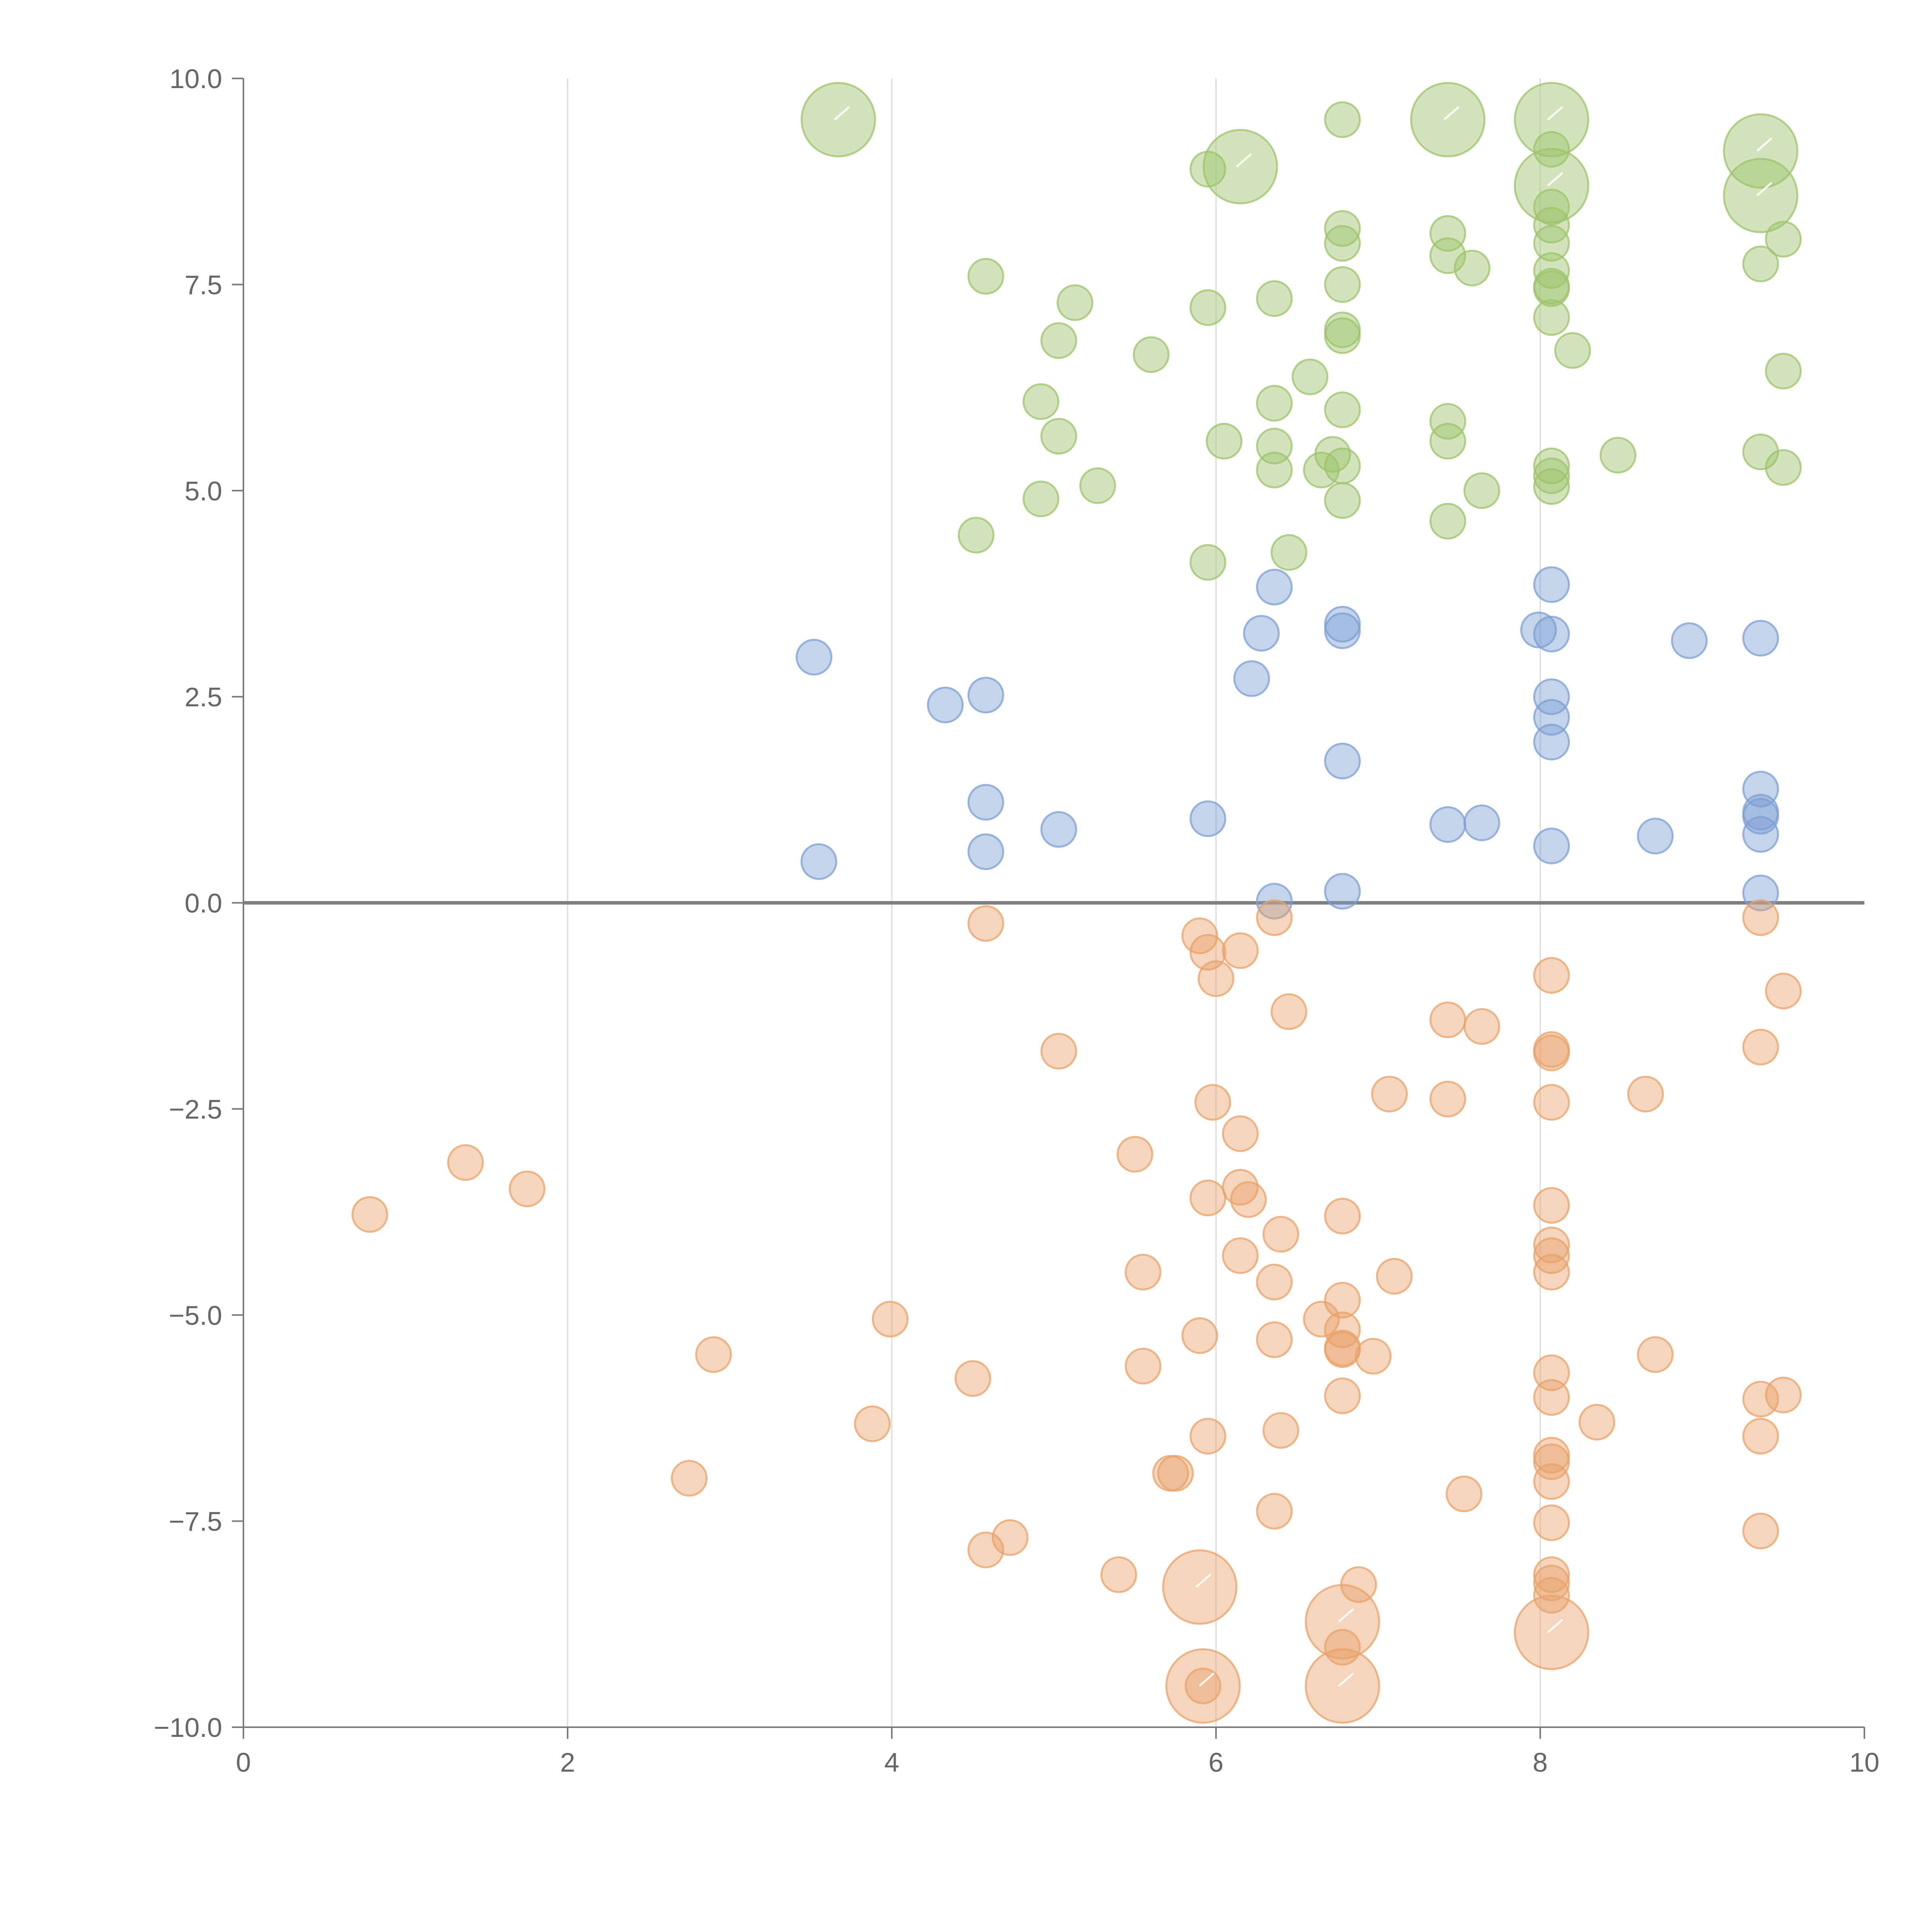 The height and width of the screenshot is (1932, 1932). What do you see at coordinates (204, 903) in the screenshot?
I see `y-tick-label: 0.0` at bounding box center [204, 903].